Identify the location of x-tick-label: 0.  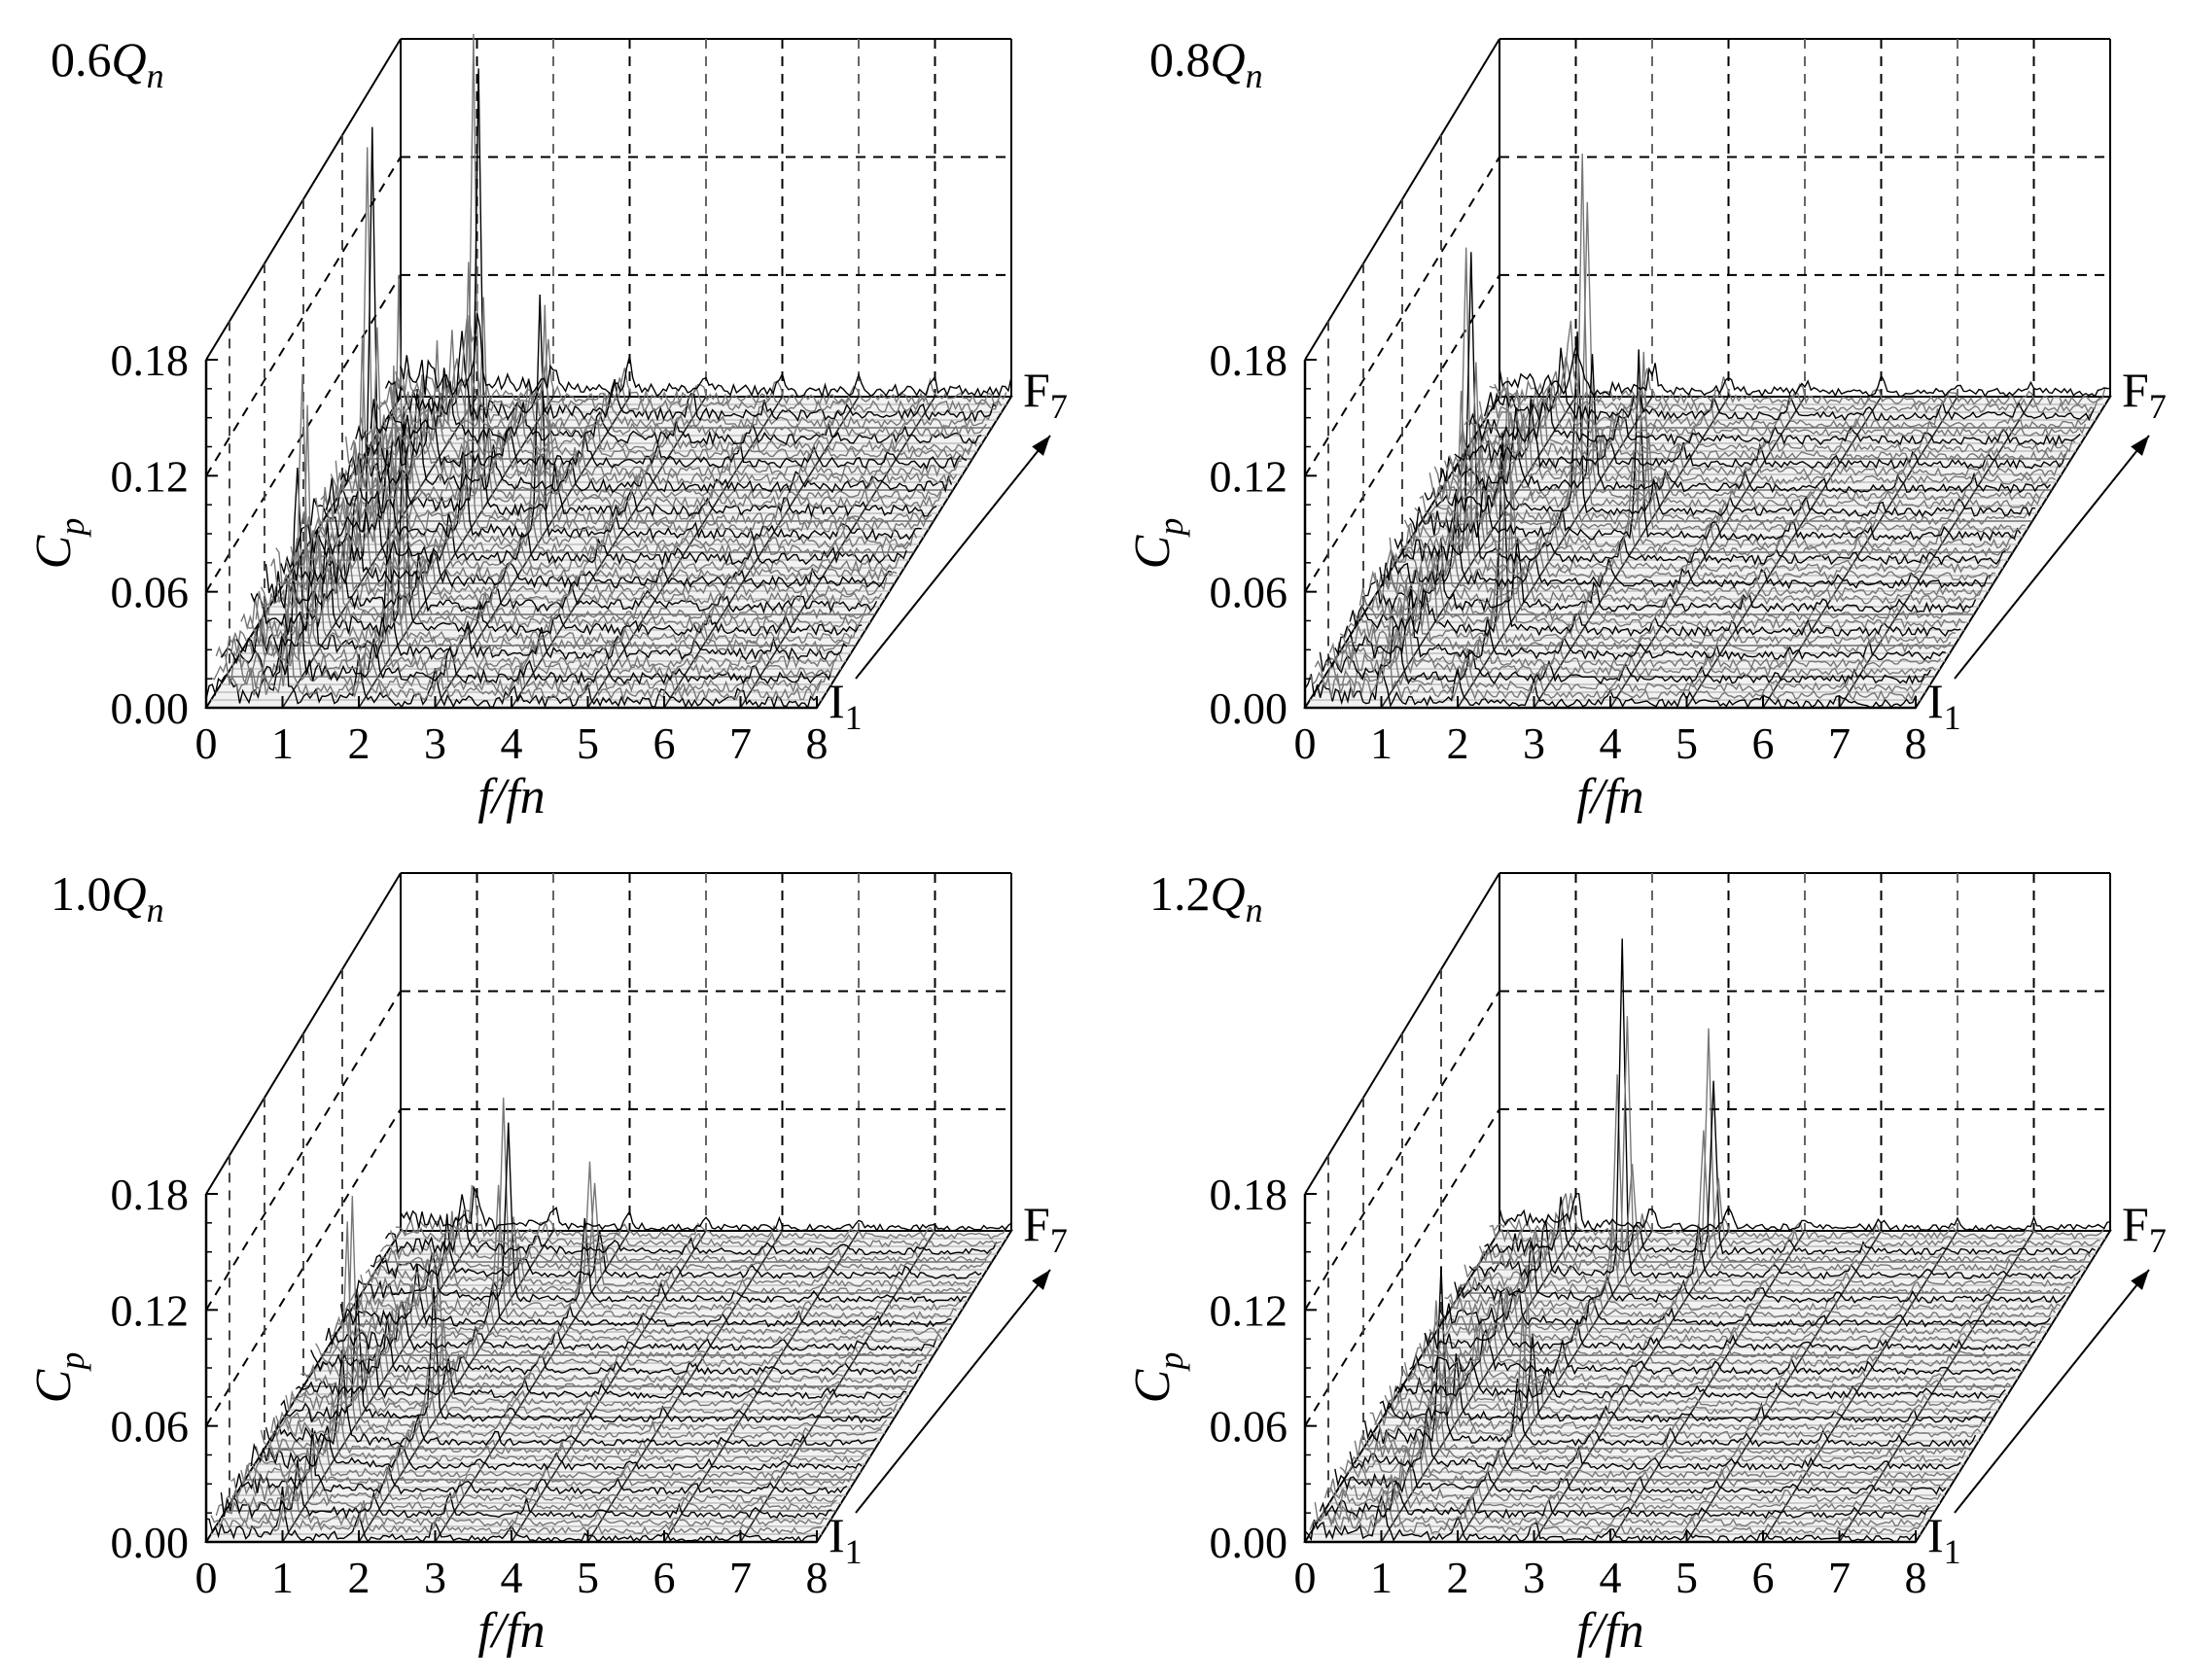
(206, 1577).